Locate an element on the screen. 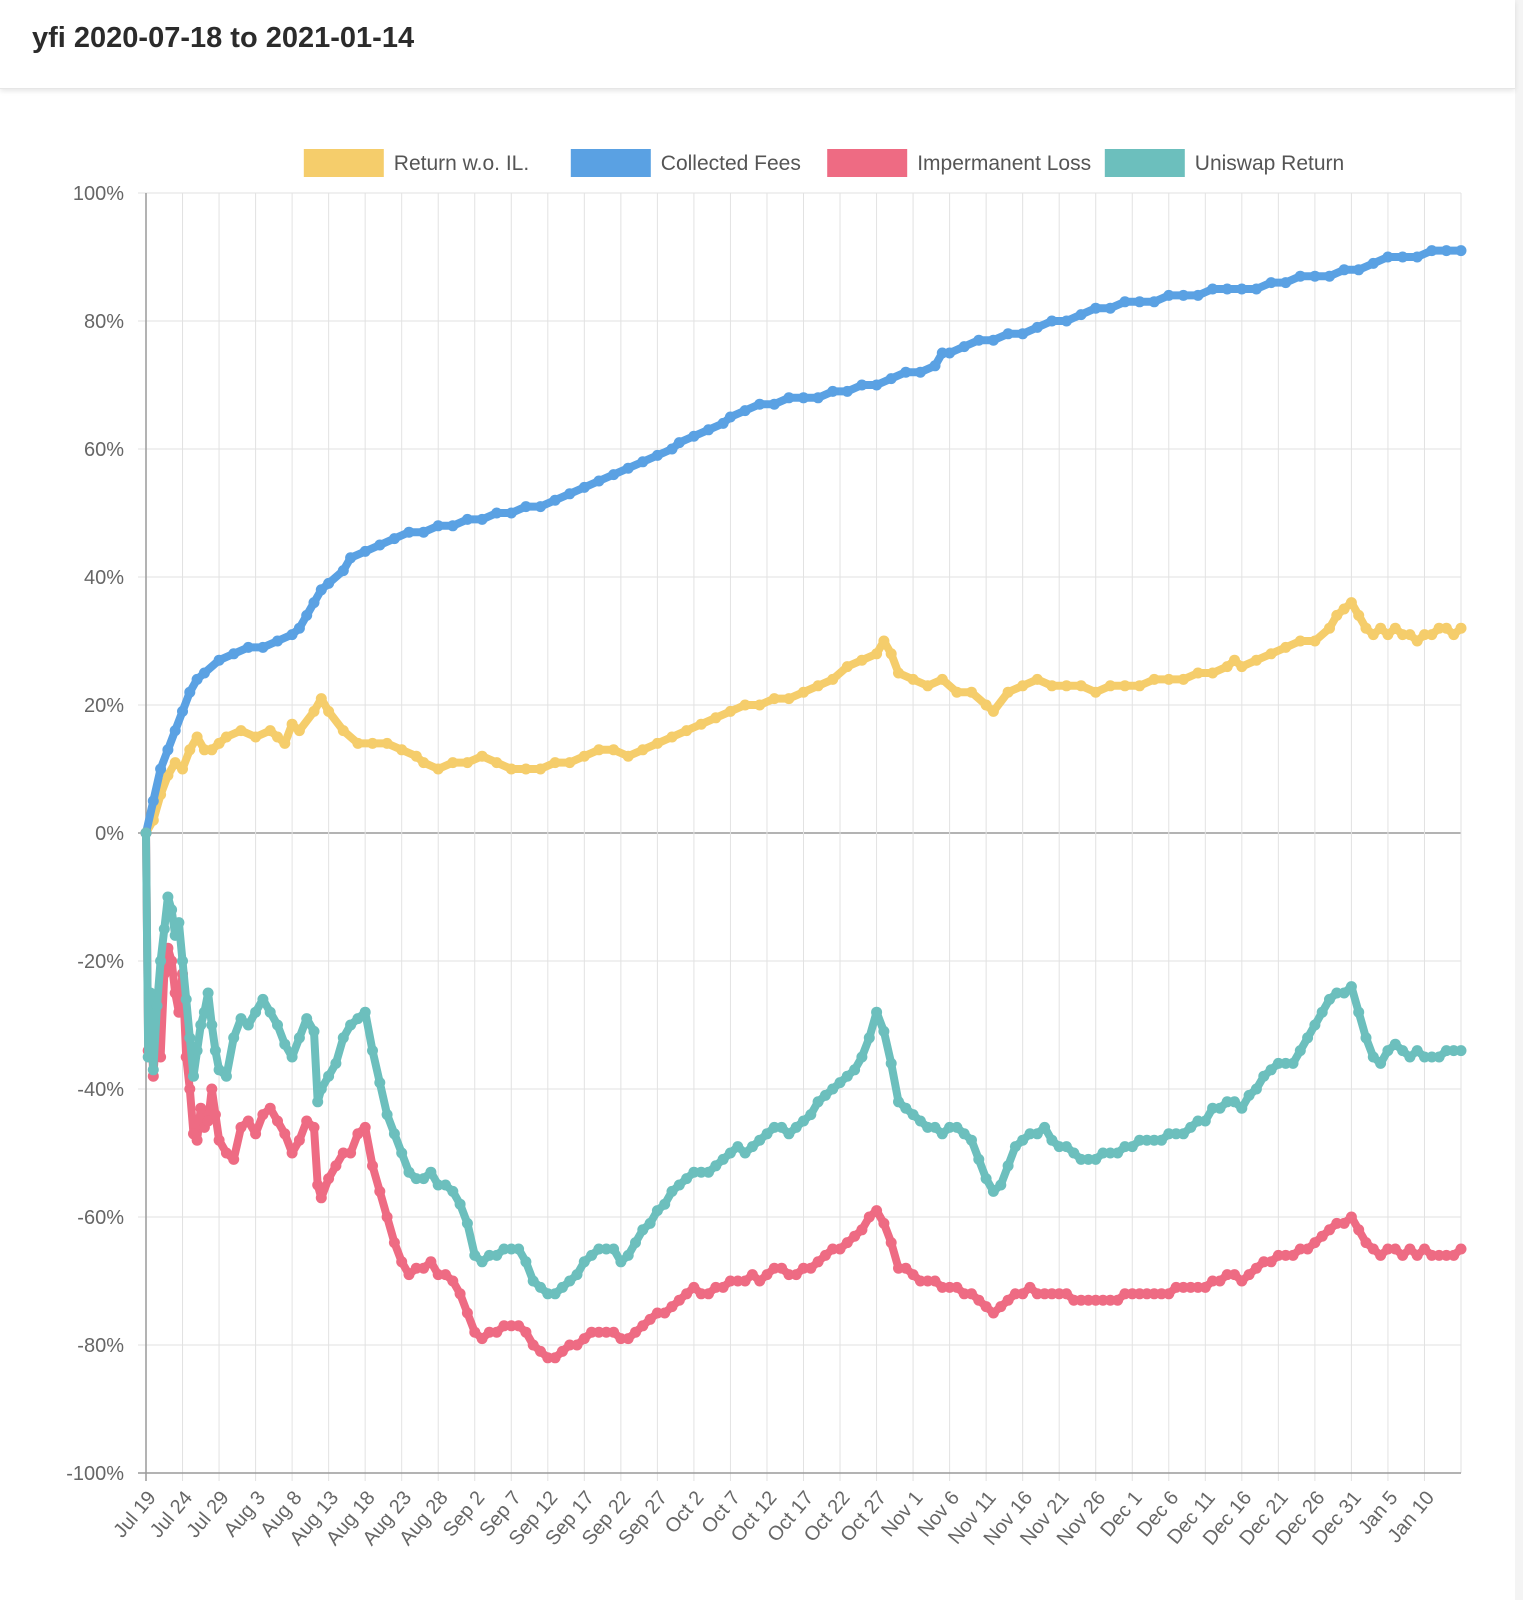  y-tick-label: -60% is located at coordinates (100, 1218).